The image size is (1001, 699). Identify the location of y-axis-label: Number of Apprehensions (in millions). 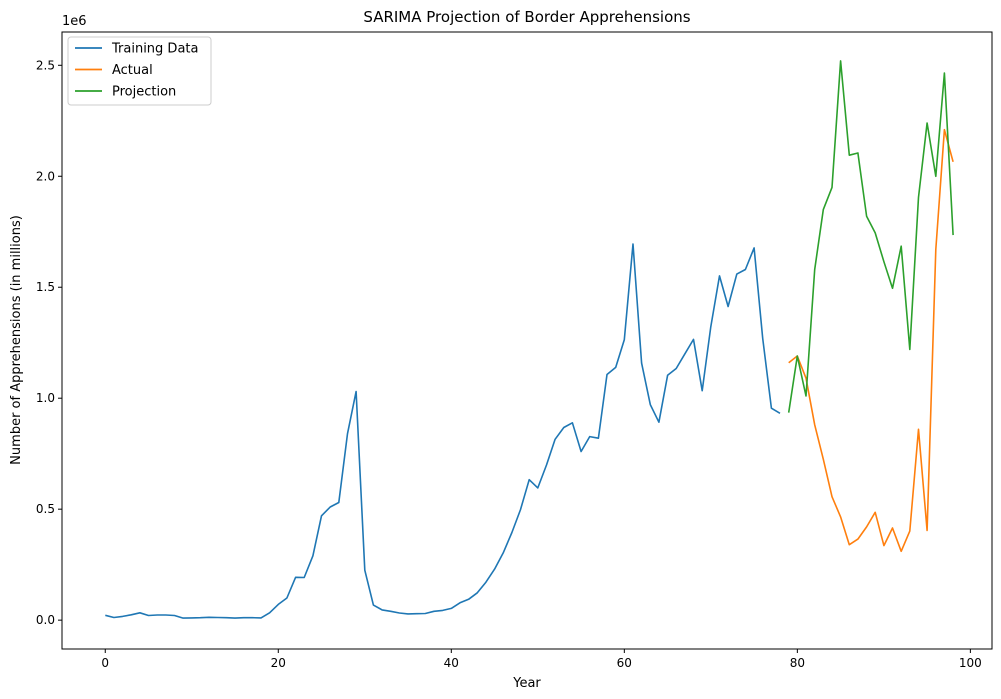
(16, 340).